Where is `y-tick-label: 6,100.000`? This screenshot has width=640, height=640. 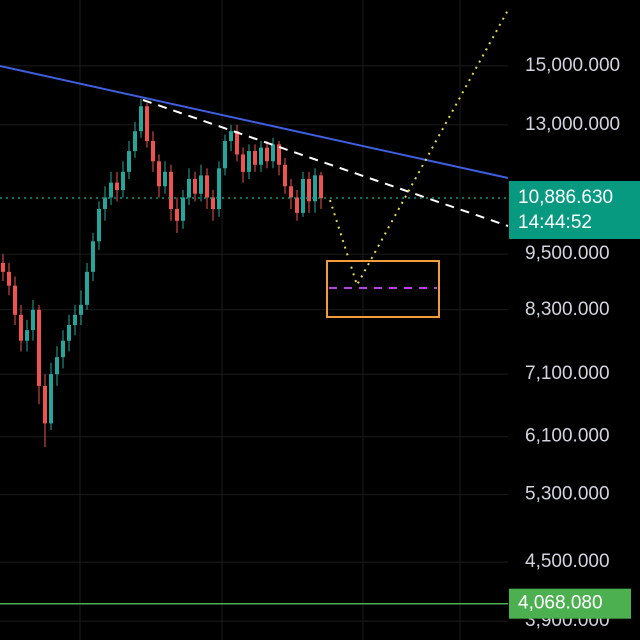 y-tick-label: 6,100.000 is located at coordinates (567, 436).